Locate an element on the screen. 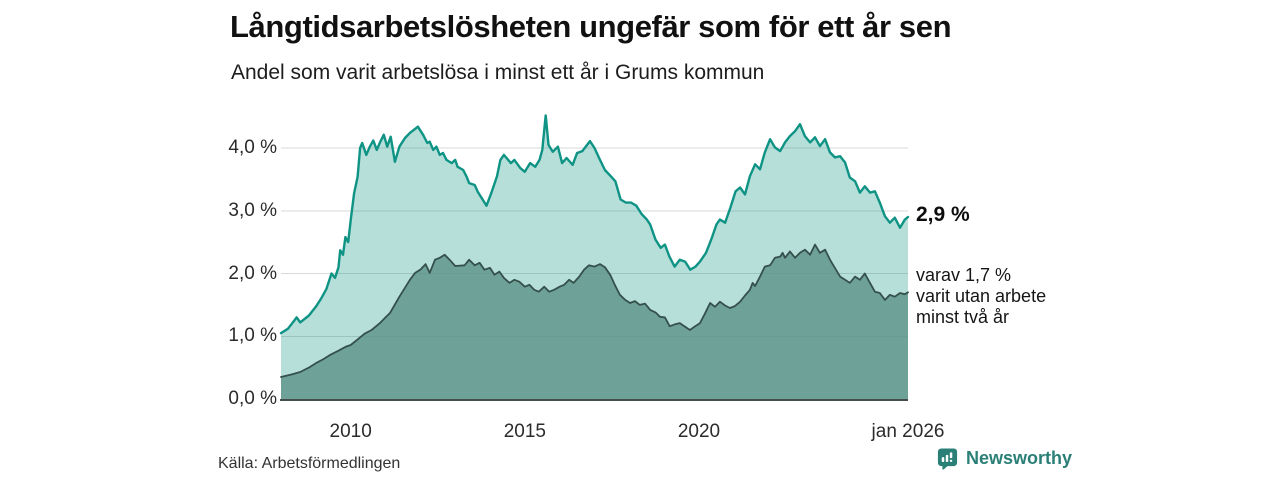  breakdown-line-2: varit utan arbete is located at coordinates (981, 296).